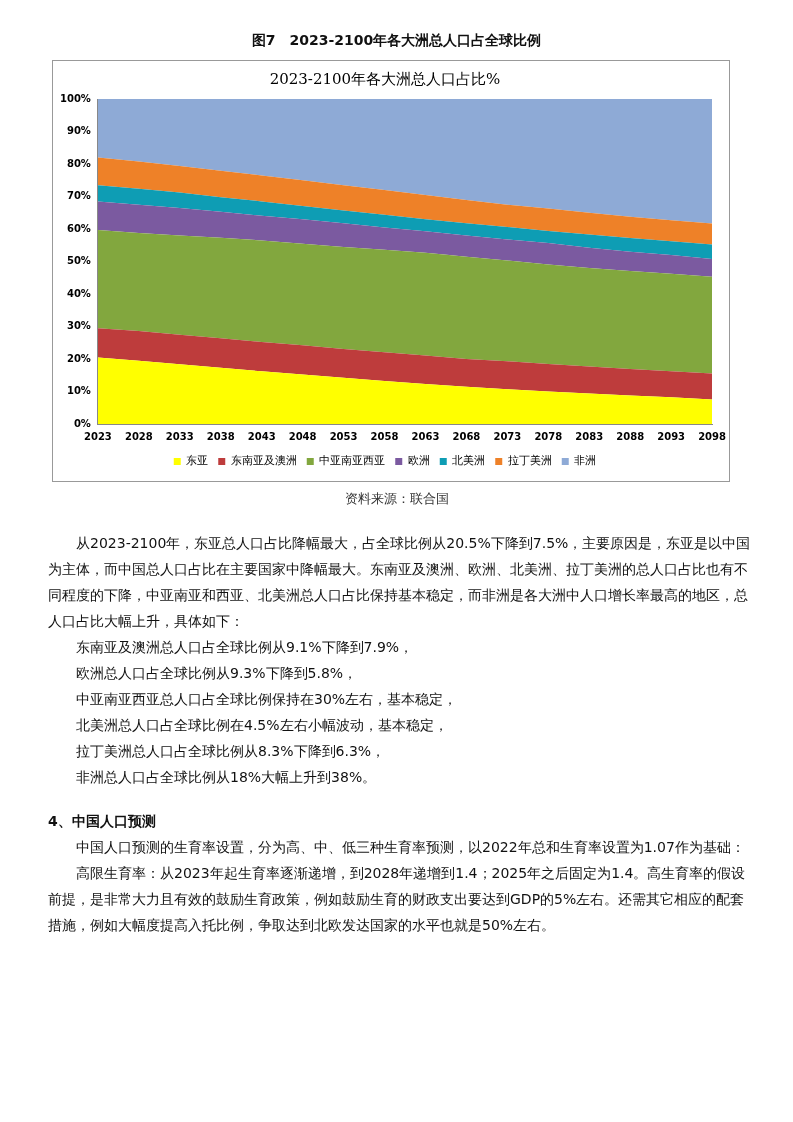  What do you see at coordinates (418, 461) in the screenshot?
I see `legend-label: 欧洲` at bounding box center [418, 461].